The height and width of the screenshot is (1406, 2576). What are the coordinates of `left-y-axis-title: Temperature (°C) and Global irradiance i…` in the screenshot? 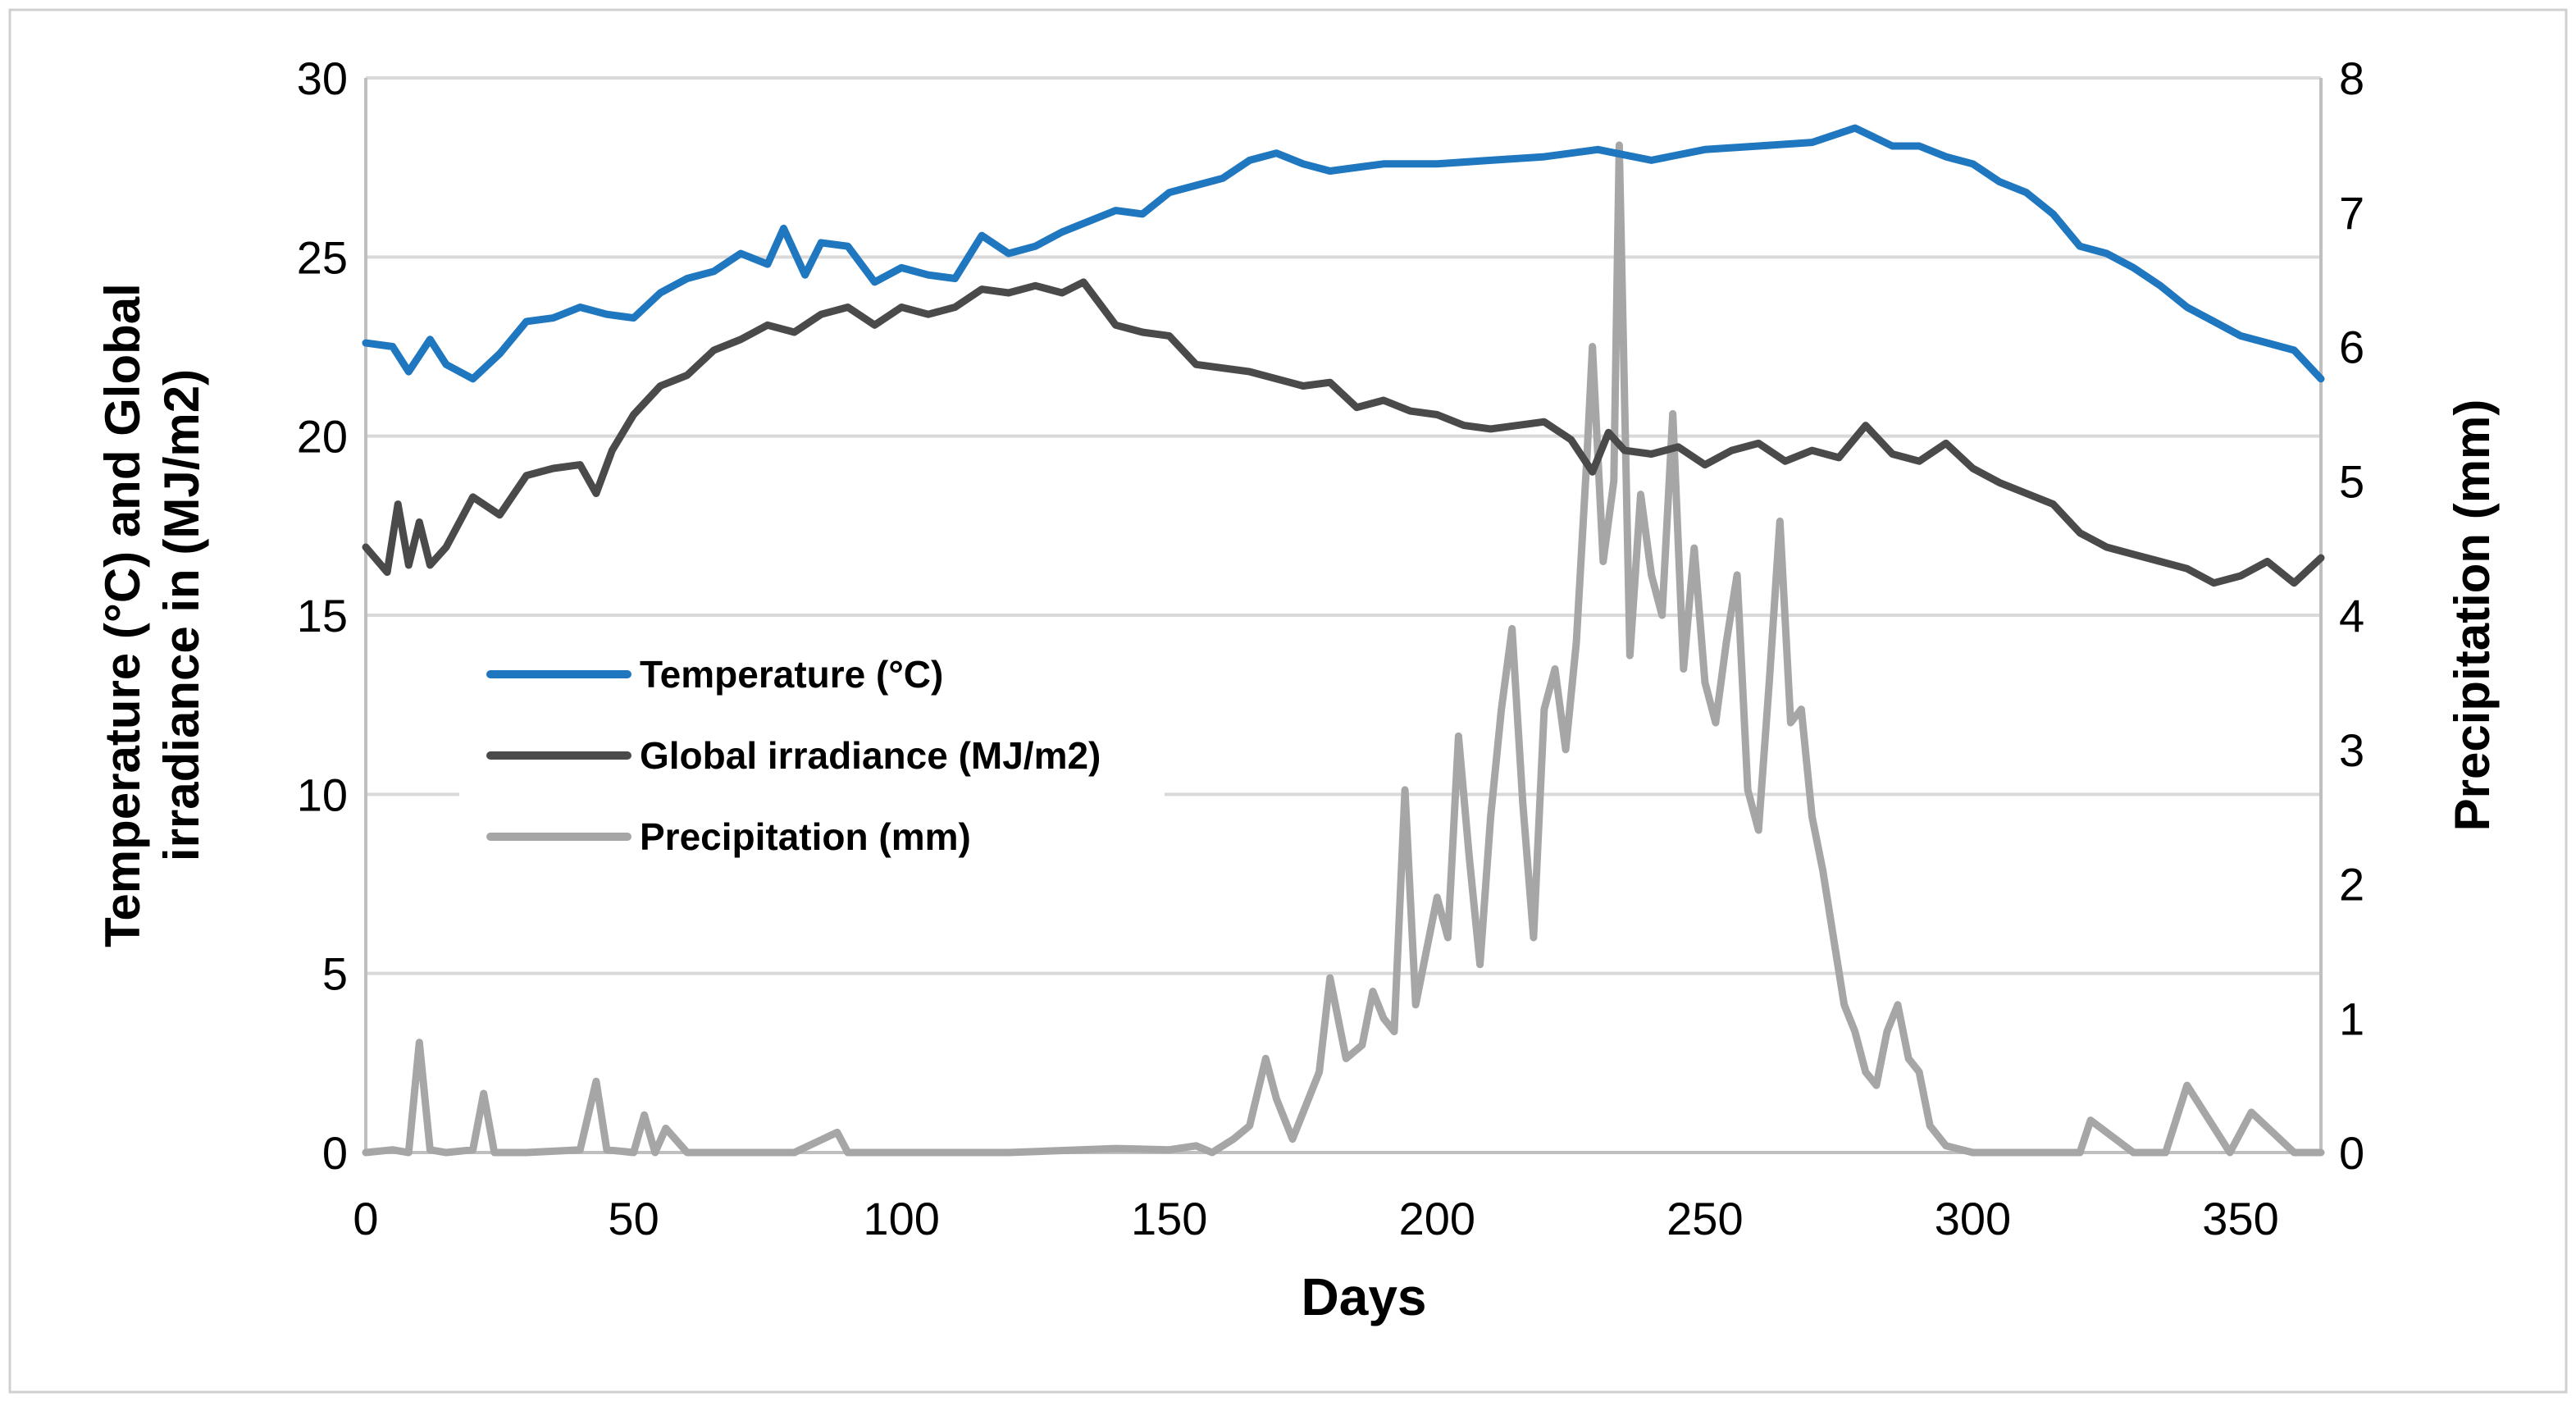 It's located at (152, 615).